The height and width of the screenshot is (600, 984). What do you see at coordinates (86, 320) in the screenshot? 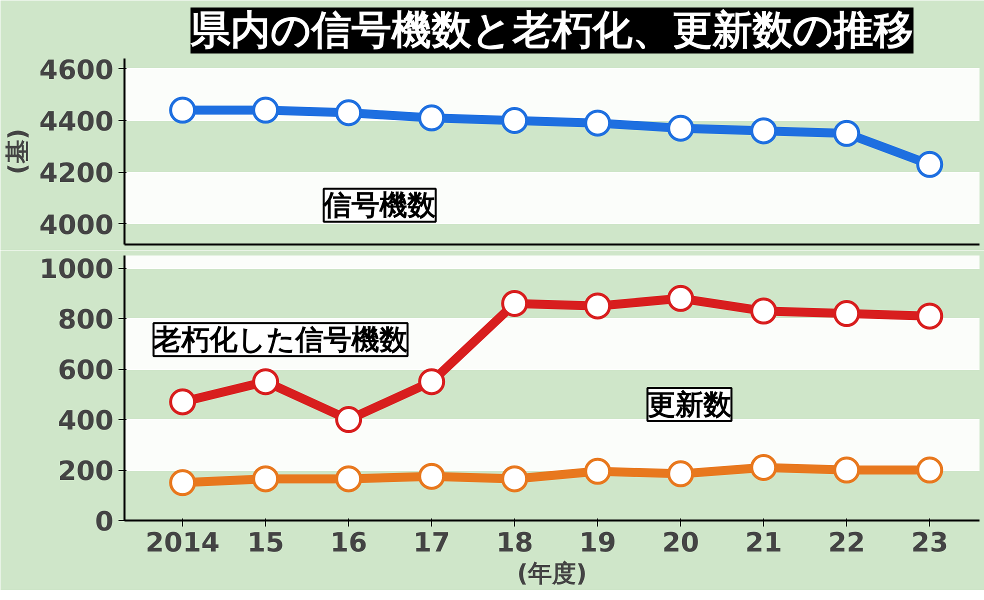
I see `y-tick-label: 800` at bounding box center [86, 320].